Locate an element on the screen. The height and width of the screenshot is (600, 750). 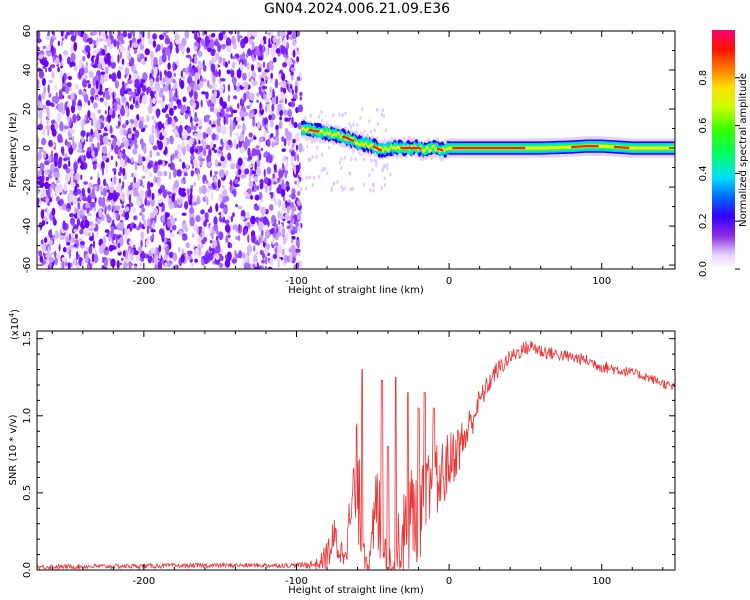
figure-title: GN04.2024.006.21.09.E36 is located at coordinates (357, 9).